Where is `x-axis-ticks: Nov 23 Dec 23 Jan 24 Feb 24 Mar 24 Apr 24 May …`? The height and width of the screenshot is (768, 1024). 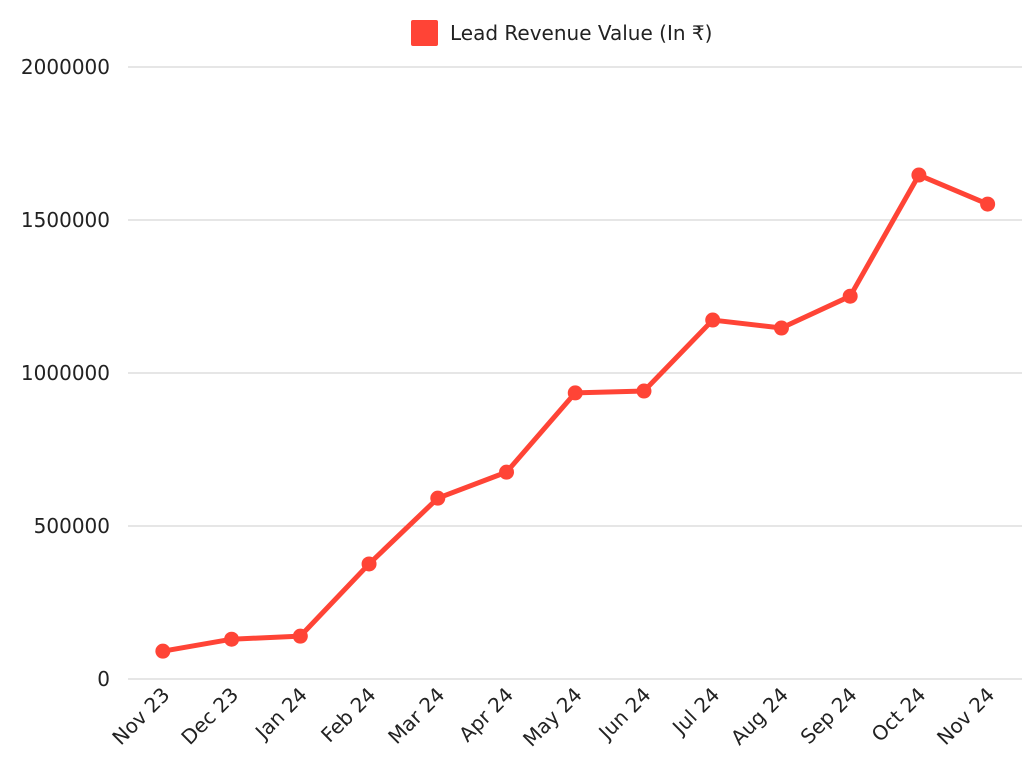
x-axis-ticks: Nov 23 Dec 23 Jan 24 Feb 24 Mar 24 Apr 24 May … is located at coordinates (553, 717).